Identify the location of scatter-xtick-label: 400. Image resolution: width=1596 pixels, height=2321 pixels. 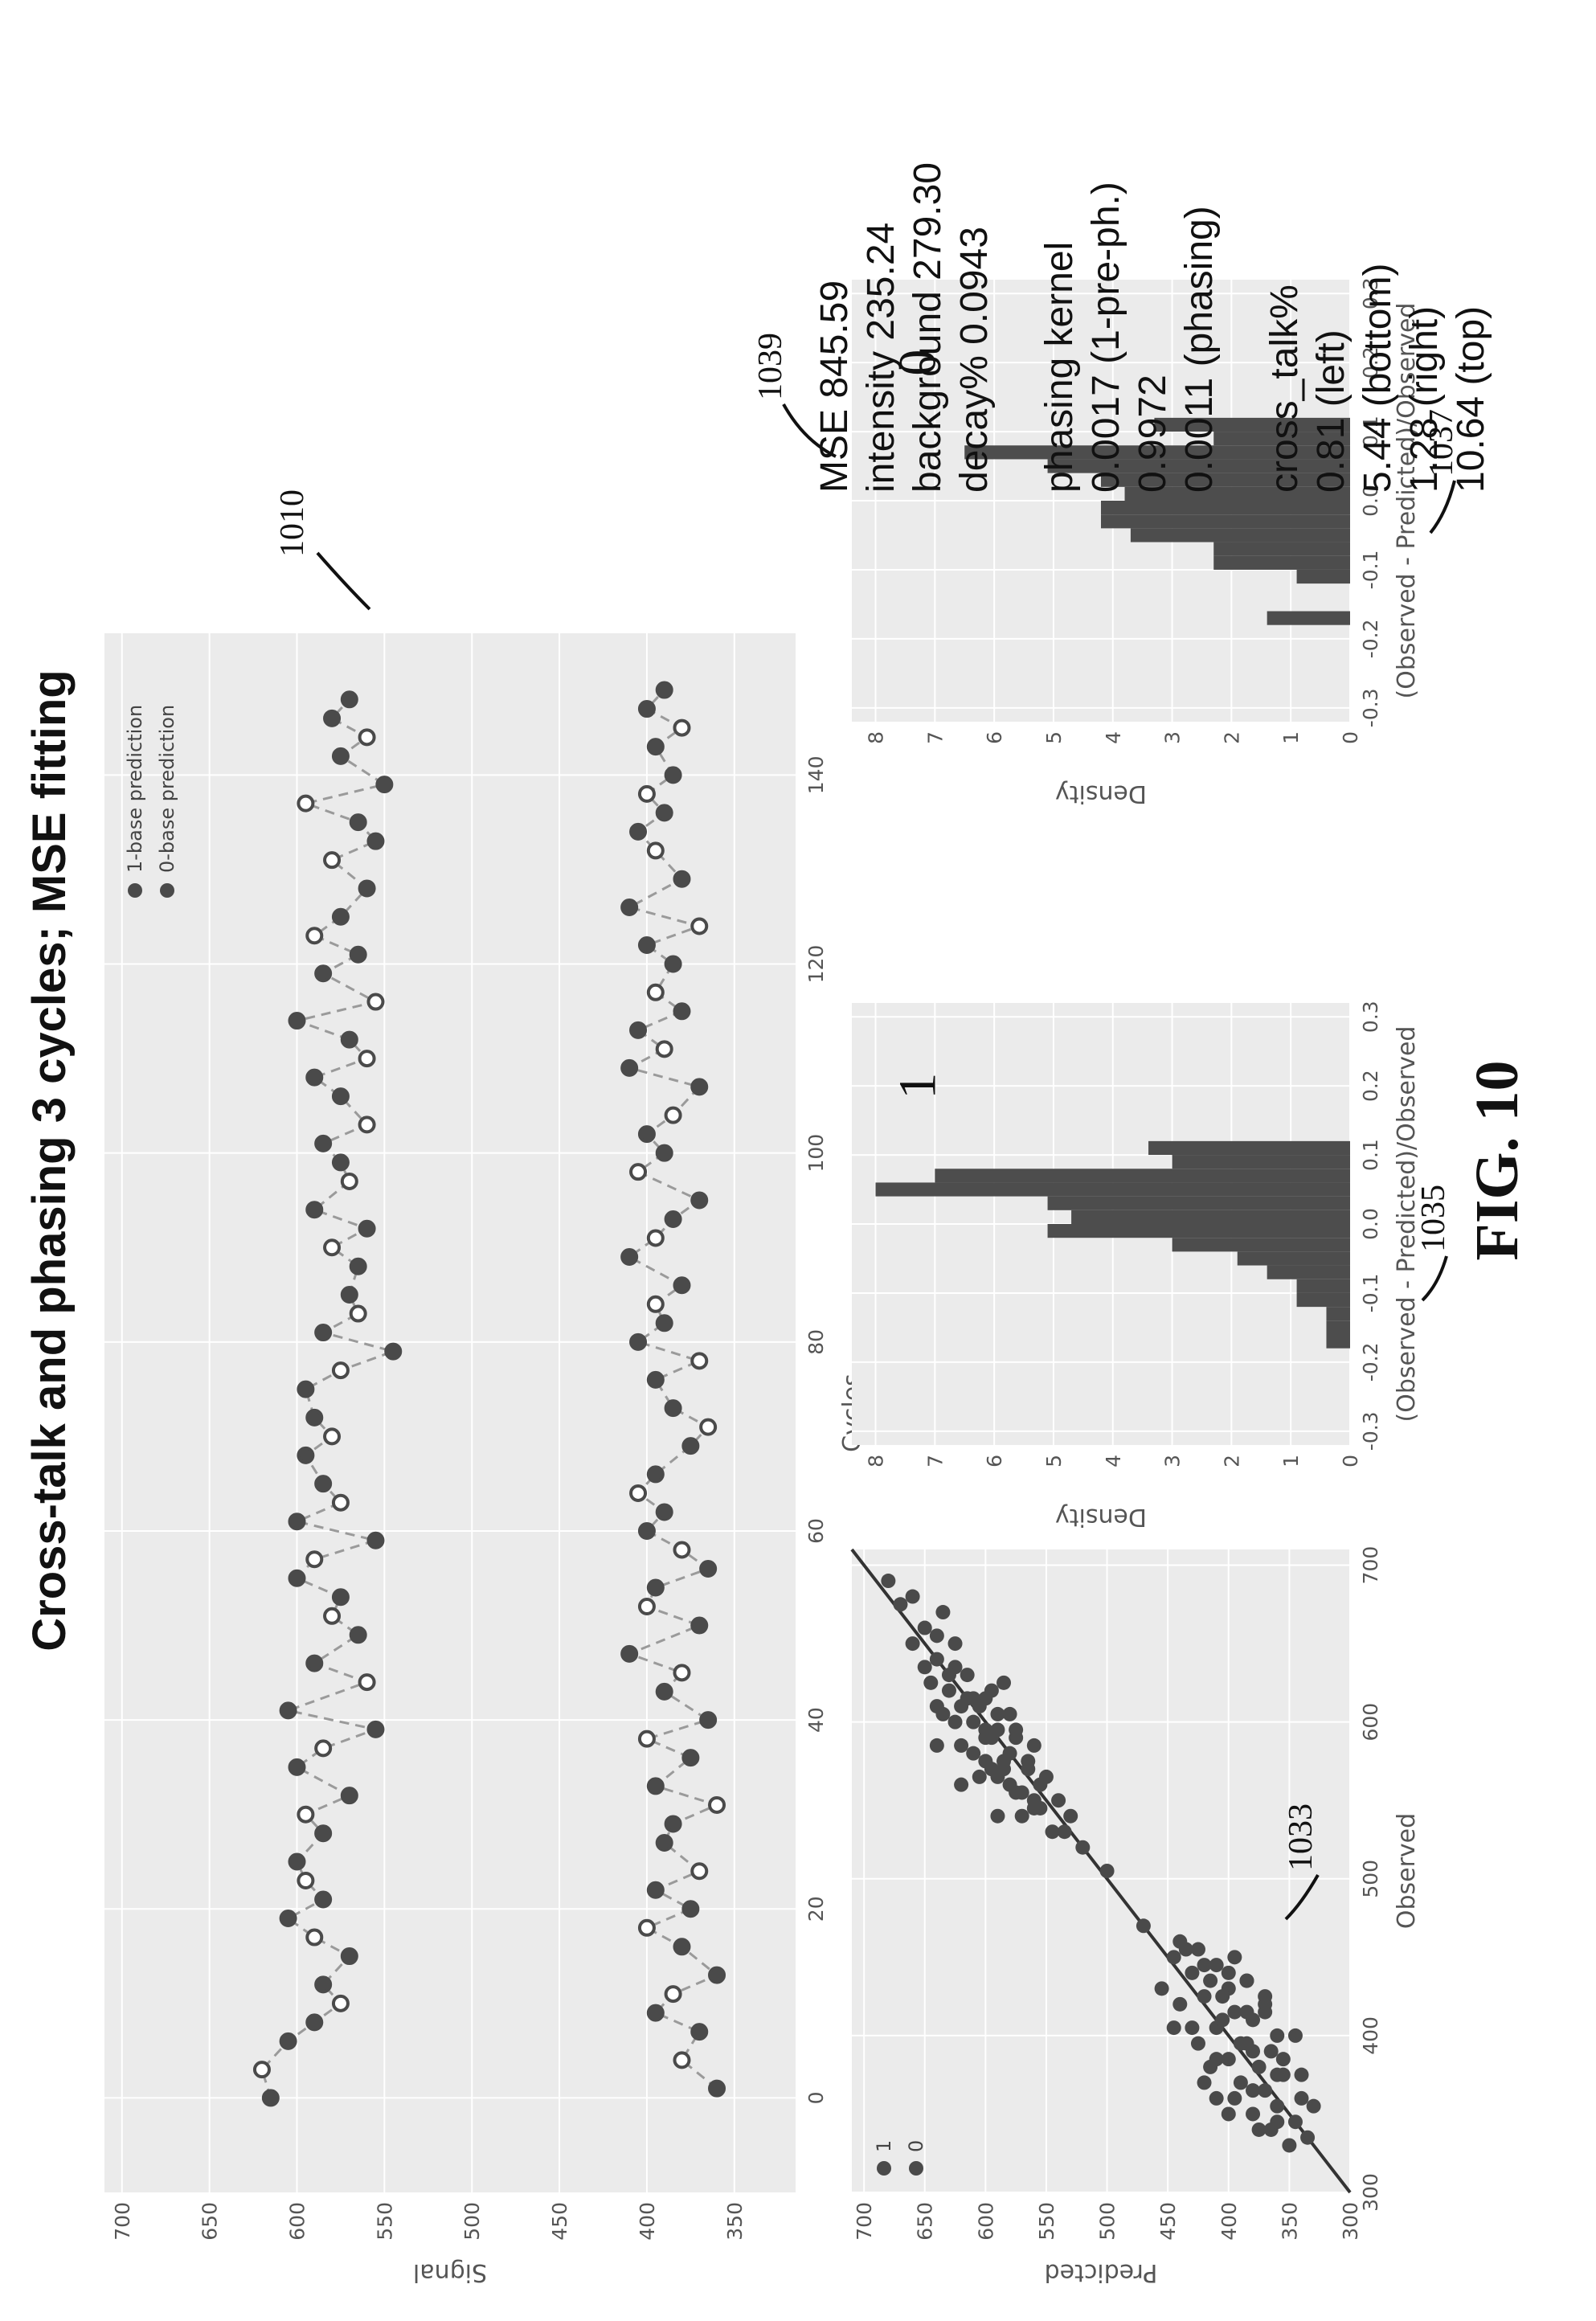
(1370, 2035).